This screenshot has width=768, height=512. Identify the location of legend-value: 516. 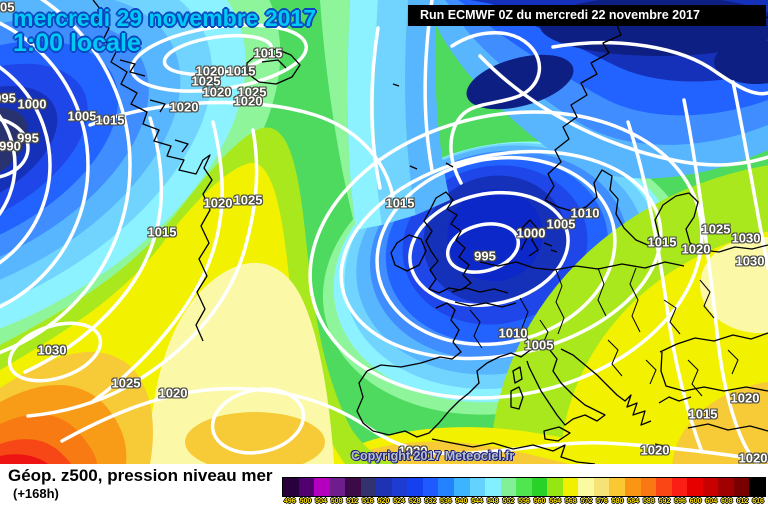
(368, 501).